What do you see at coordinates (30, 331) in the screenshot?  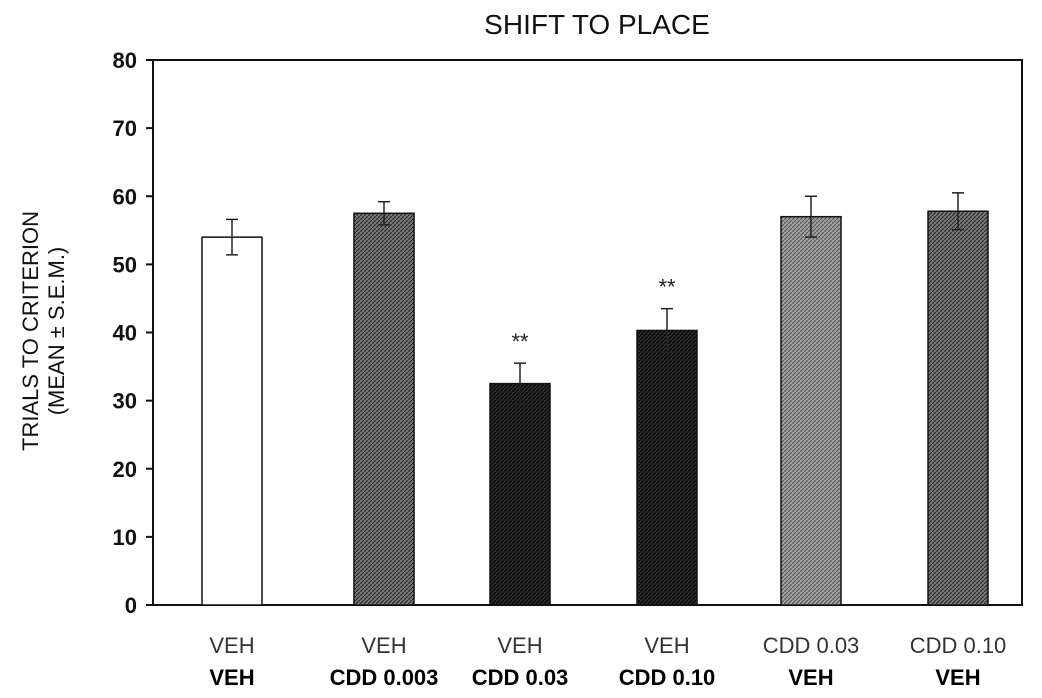 I see `y-axis-label-line1: TRIALS TO CRITERION` at bounding box center [30, 331].